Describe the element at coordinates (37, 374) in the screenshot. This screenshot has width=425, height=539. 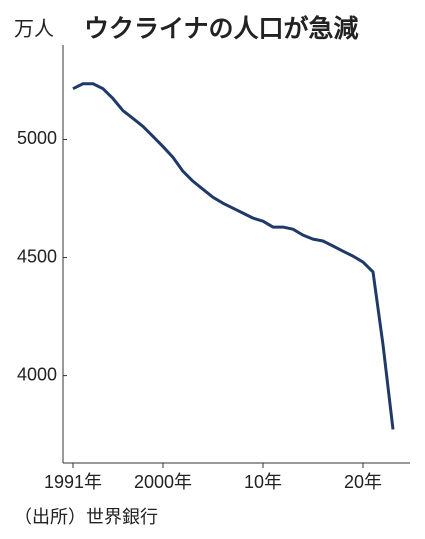
I see `y-tick-label: 4000` at that location.